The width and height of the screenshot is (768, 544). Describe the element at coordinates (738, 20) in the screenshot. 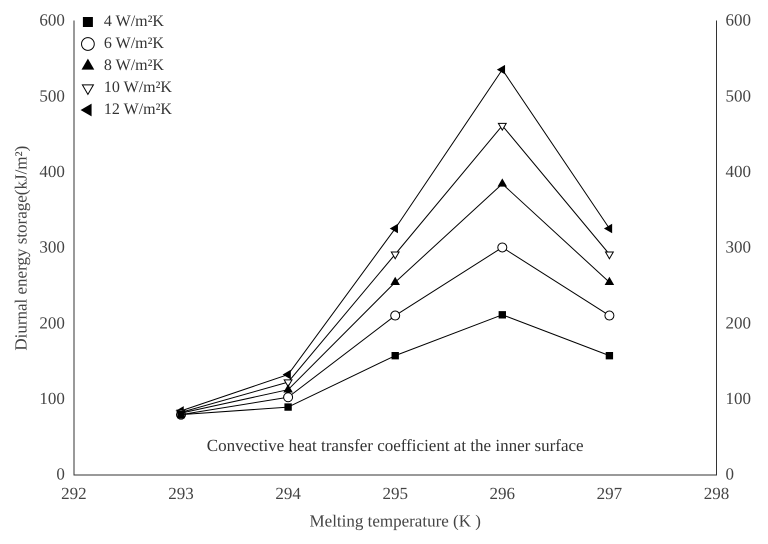

I see `y2-tick-label: 600` at that location.